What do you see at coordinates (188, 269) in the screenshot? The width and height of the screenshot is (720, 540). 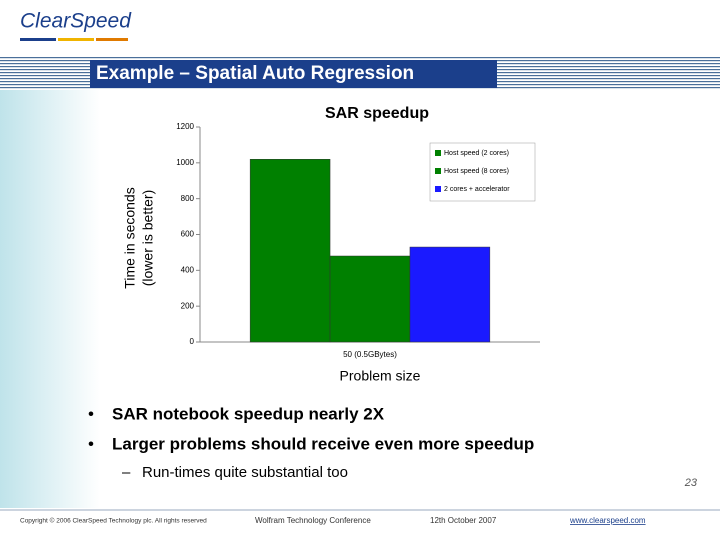 I see `y-tick-label: 400` at bounding box center [188, 269].